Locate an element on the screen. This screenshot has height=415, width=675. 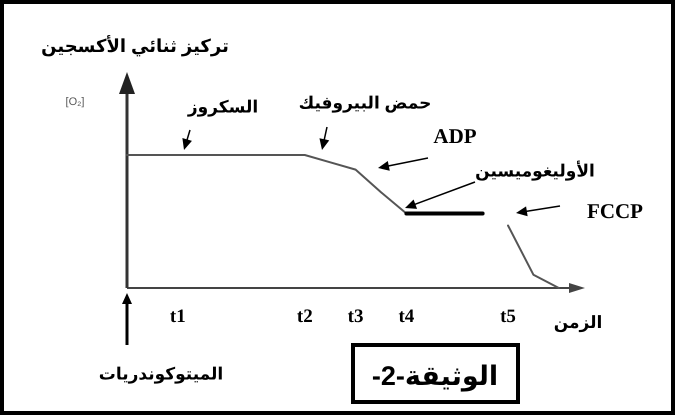
text: ADP is located at coordinates (455, 136).